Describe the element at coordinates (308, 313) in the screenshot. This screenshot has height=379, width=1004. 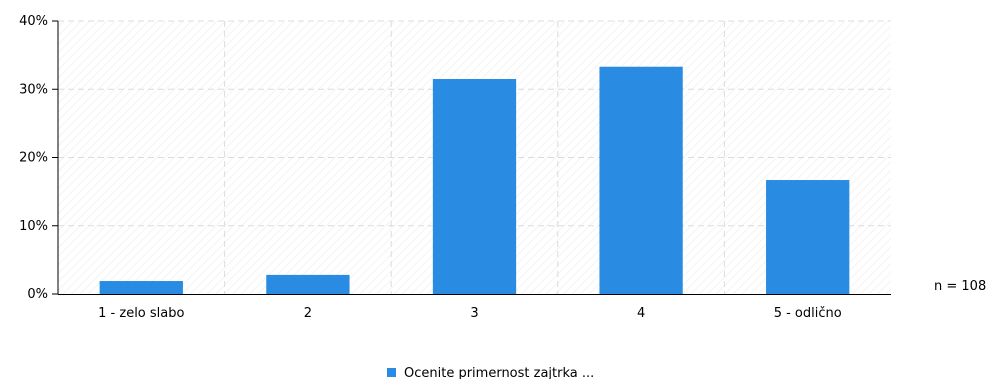
I see `x-tick-label: 2` at that location.